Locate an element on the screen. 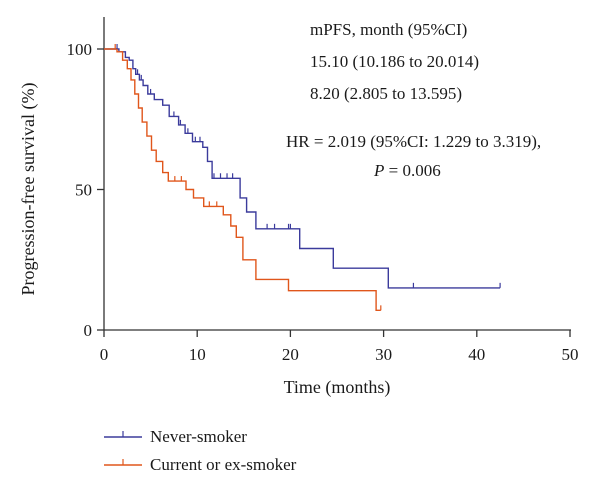  x-tick-label: 20 is located at coordinates (290, 354).